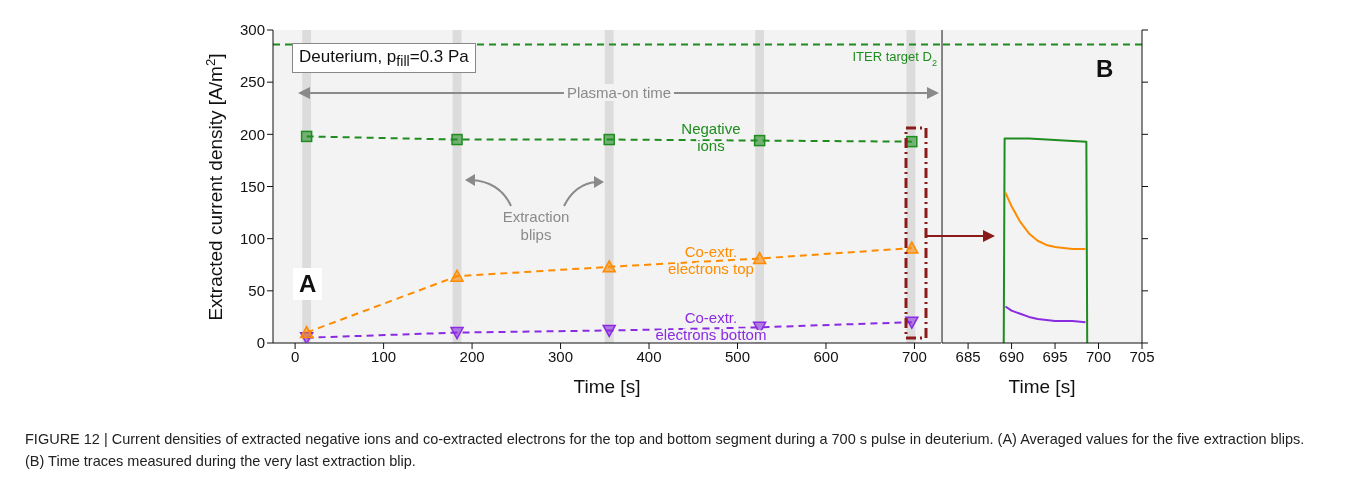 This screenshot has width=1354, height=486. I want to click on x-tick-label: 300, so click(561, 356).